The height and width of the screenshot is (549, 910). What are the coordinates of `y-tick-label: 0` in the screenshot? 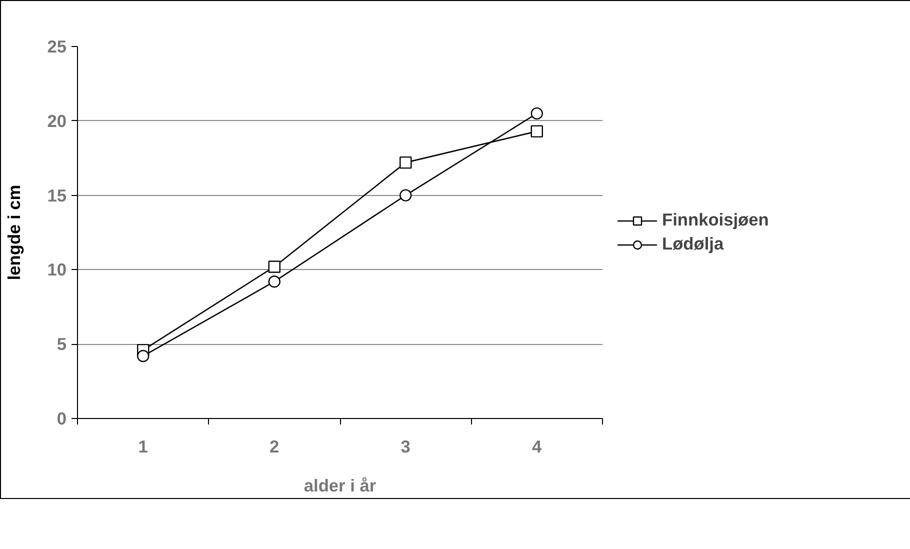 It's located at (61, 418).